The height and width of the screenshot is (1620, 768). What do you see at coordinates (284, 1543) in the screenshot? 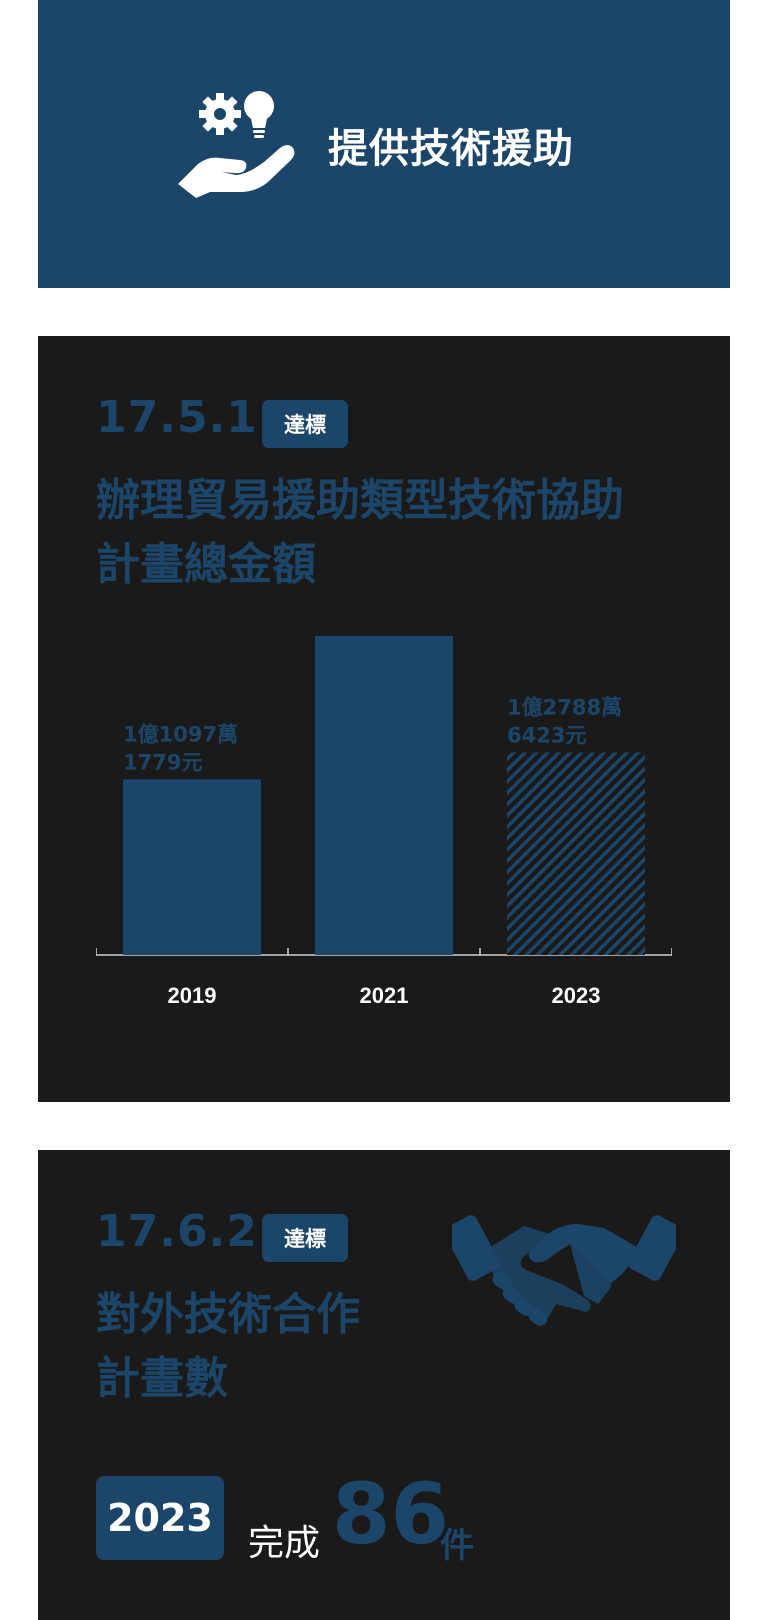
I see `done-label: 完成` at bounding box center [284, 1543].